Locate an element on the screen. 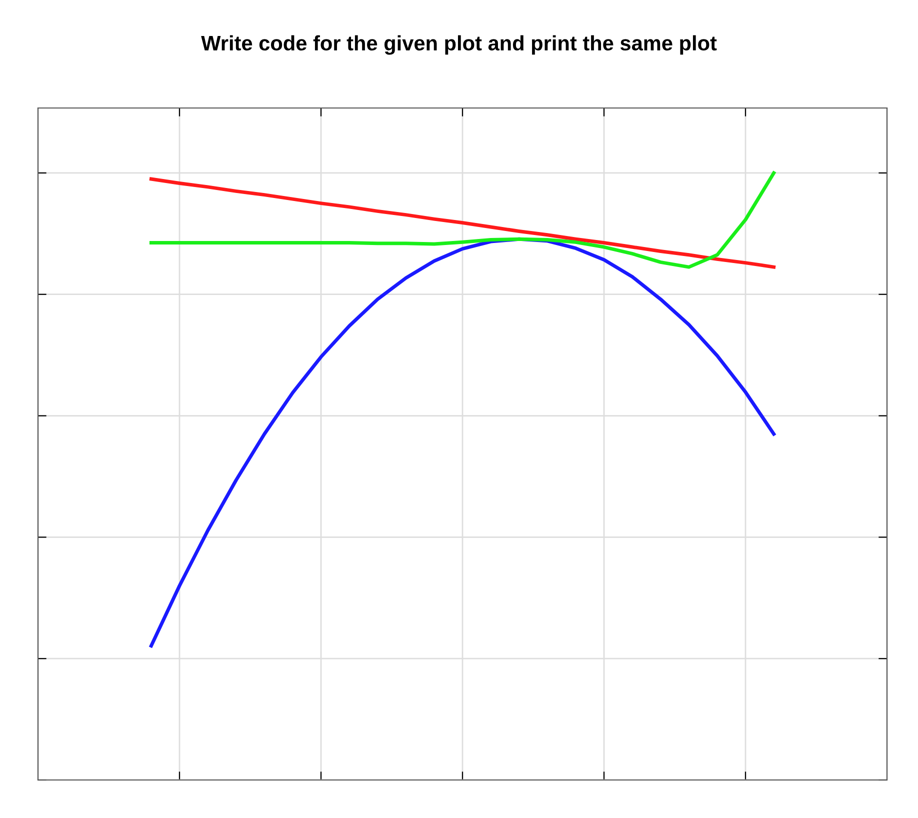  chart-title: Write code for the given plot and print the same plot is located at coordinates (459, 45).